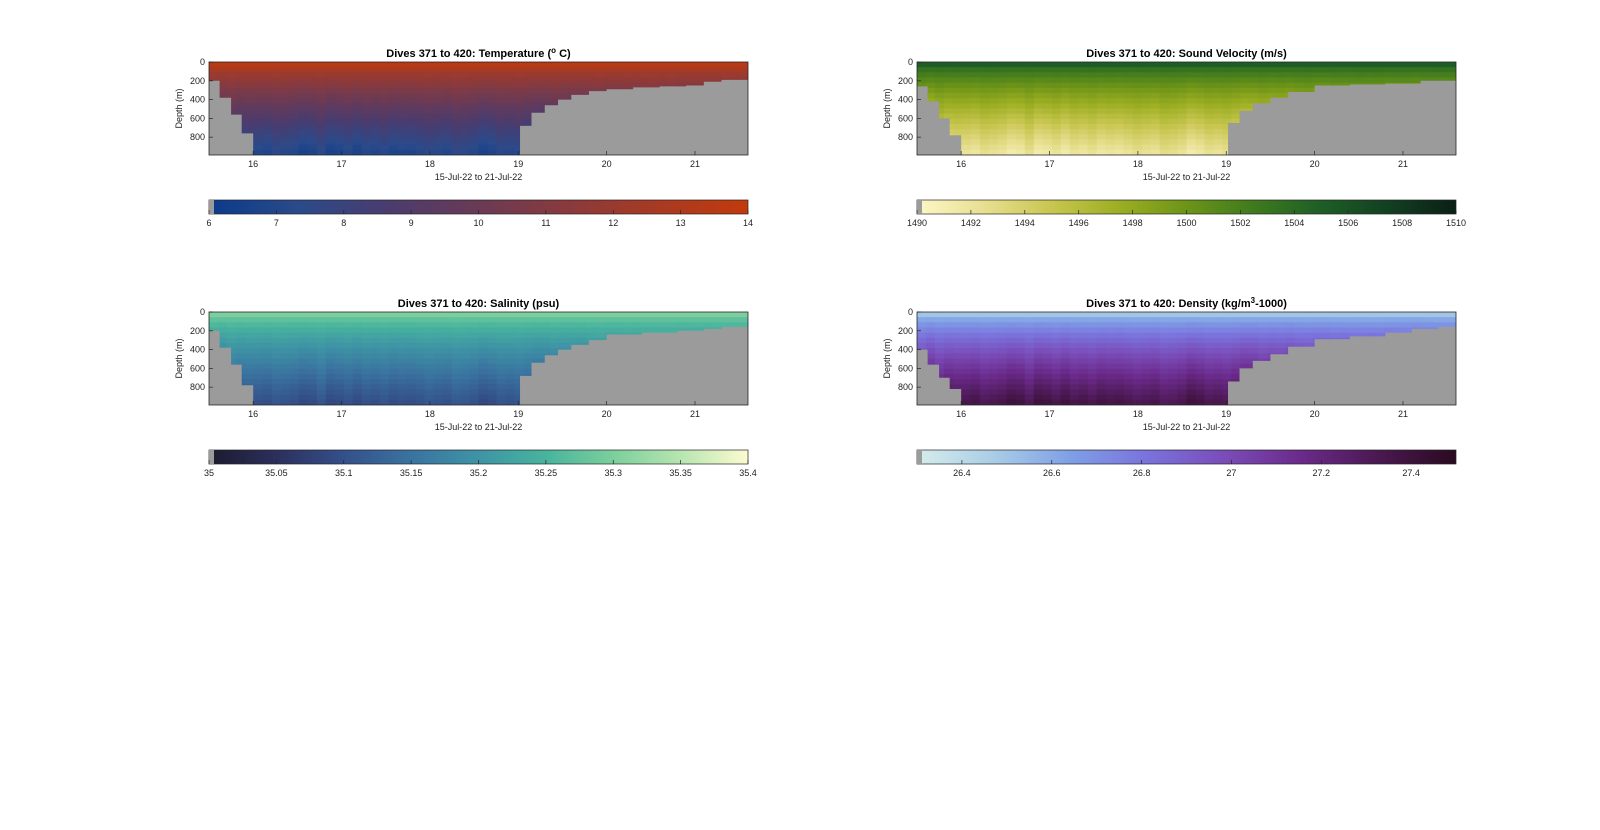 This screenshot has height=830, width=1600. Describe the element at coordinates (1403, 164) in the screenshot. I see `x-tick-label: 21` at that location.